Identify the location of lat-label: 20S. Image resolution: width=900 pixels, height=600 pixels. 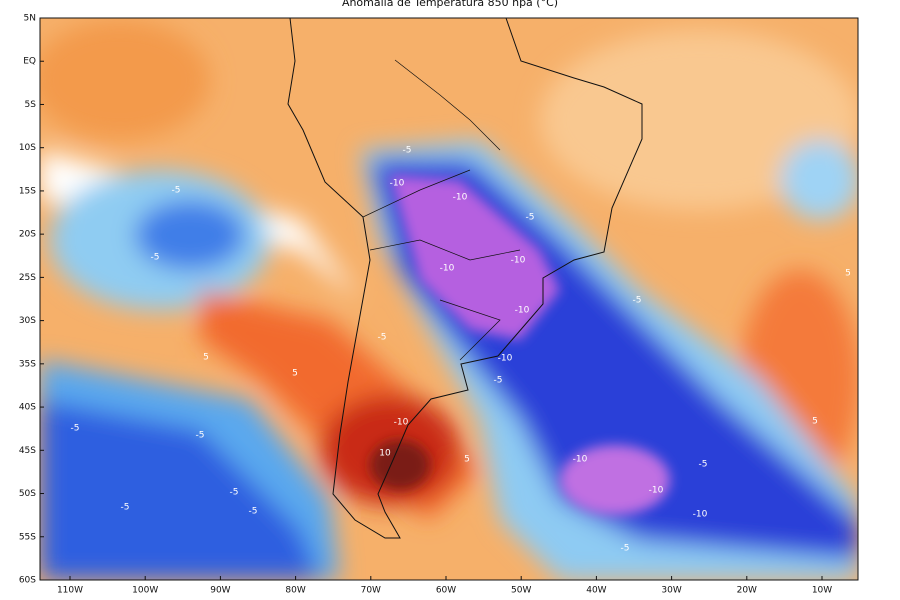
(27, 235).